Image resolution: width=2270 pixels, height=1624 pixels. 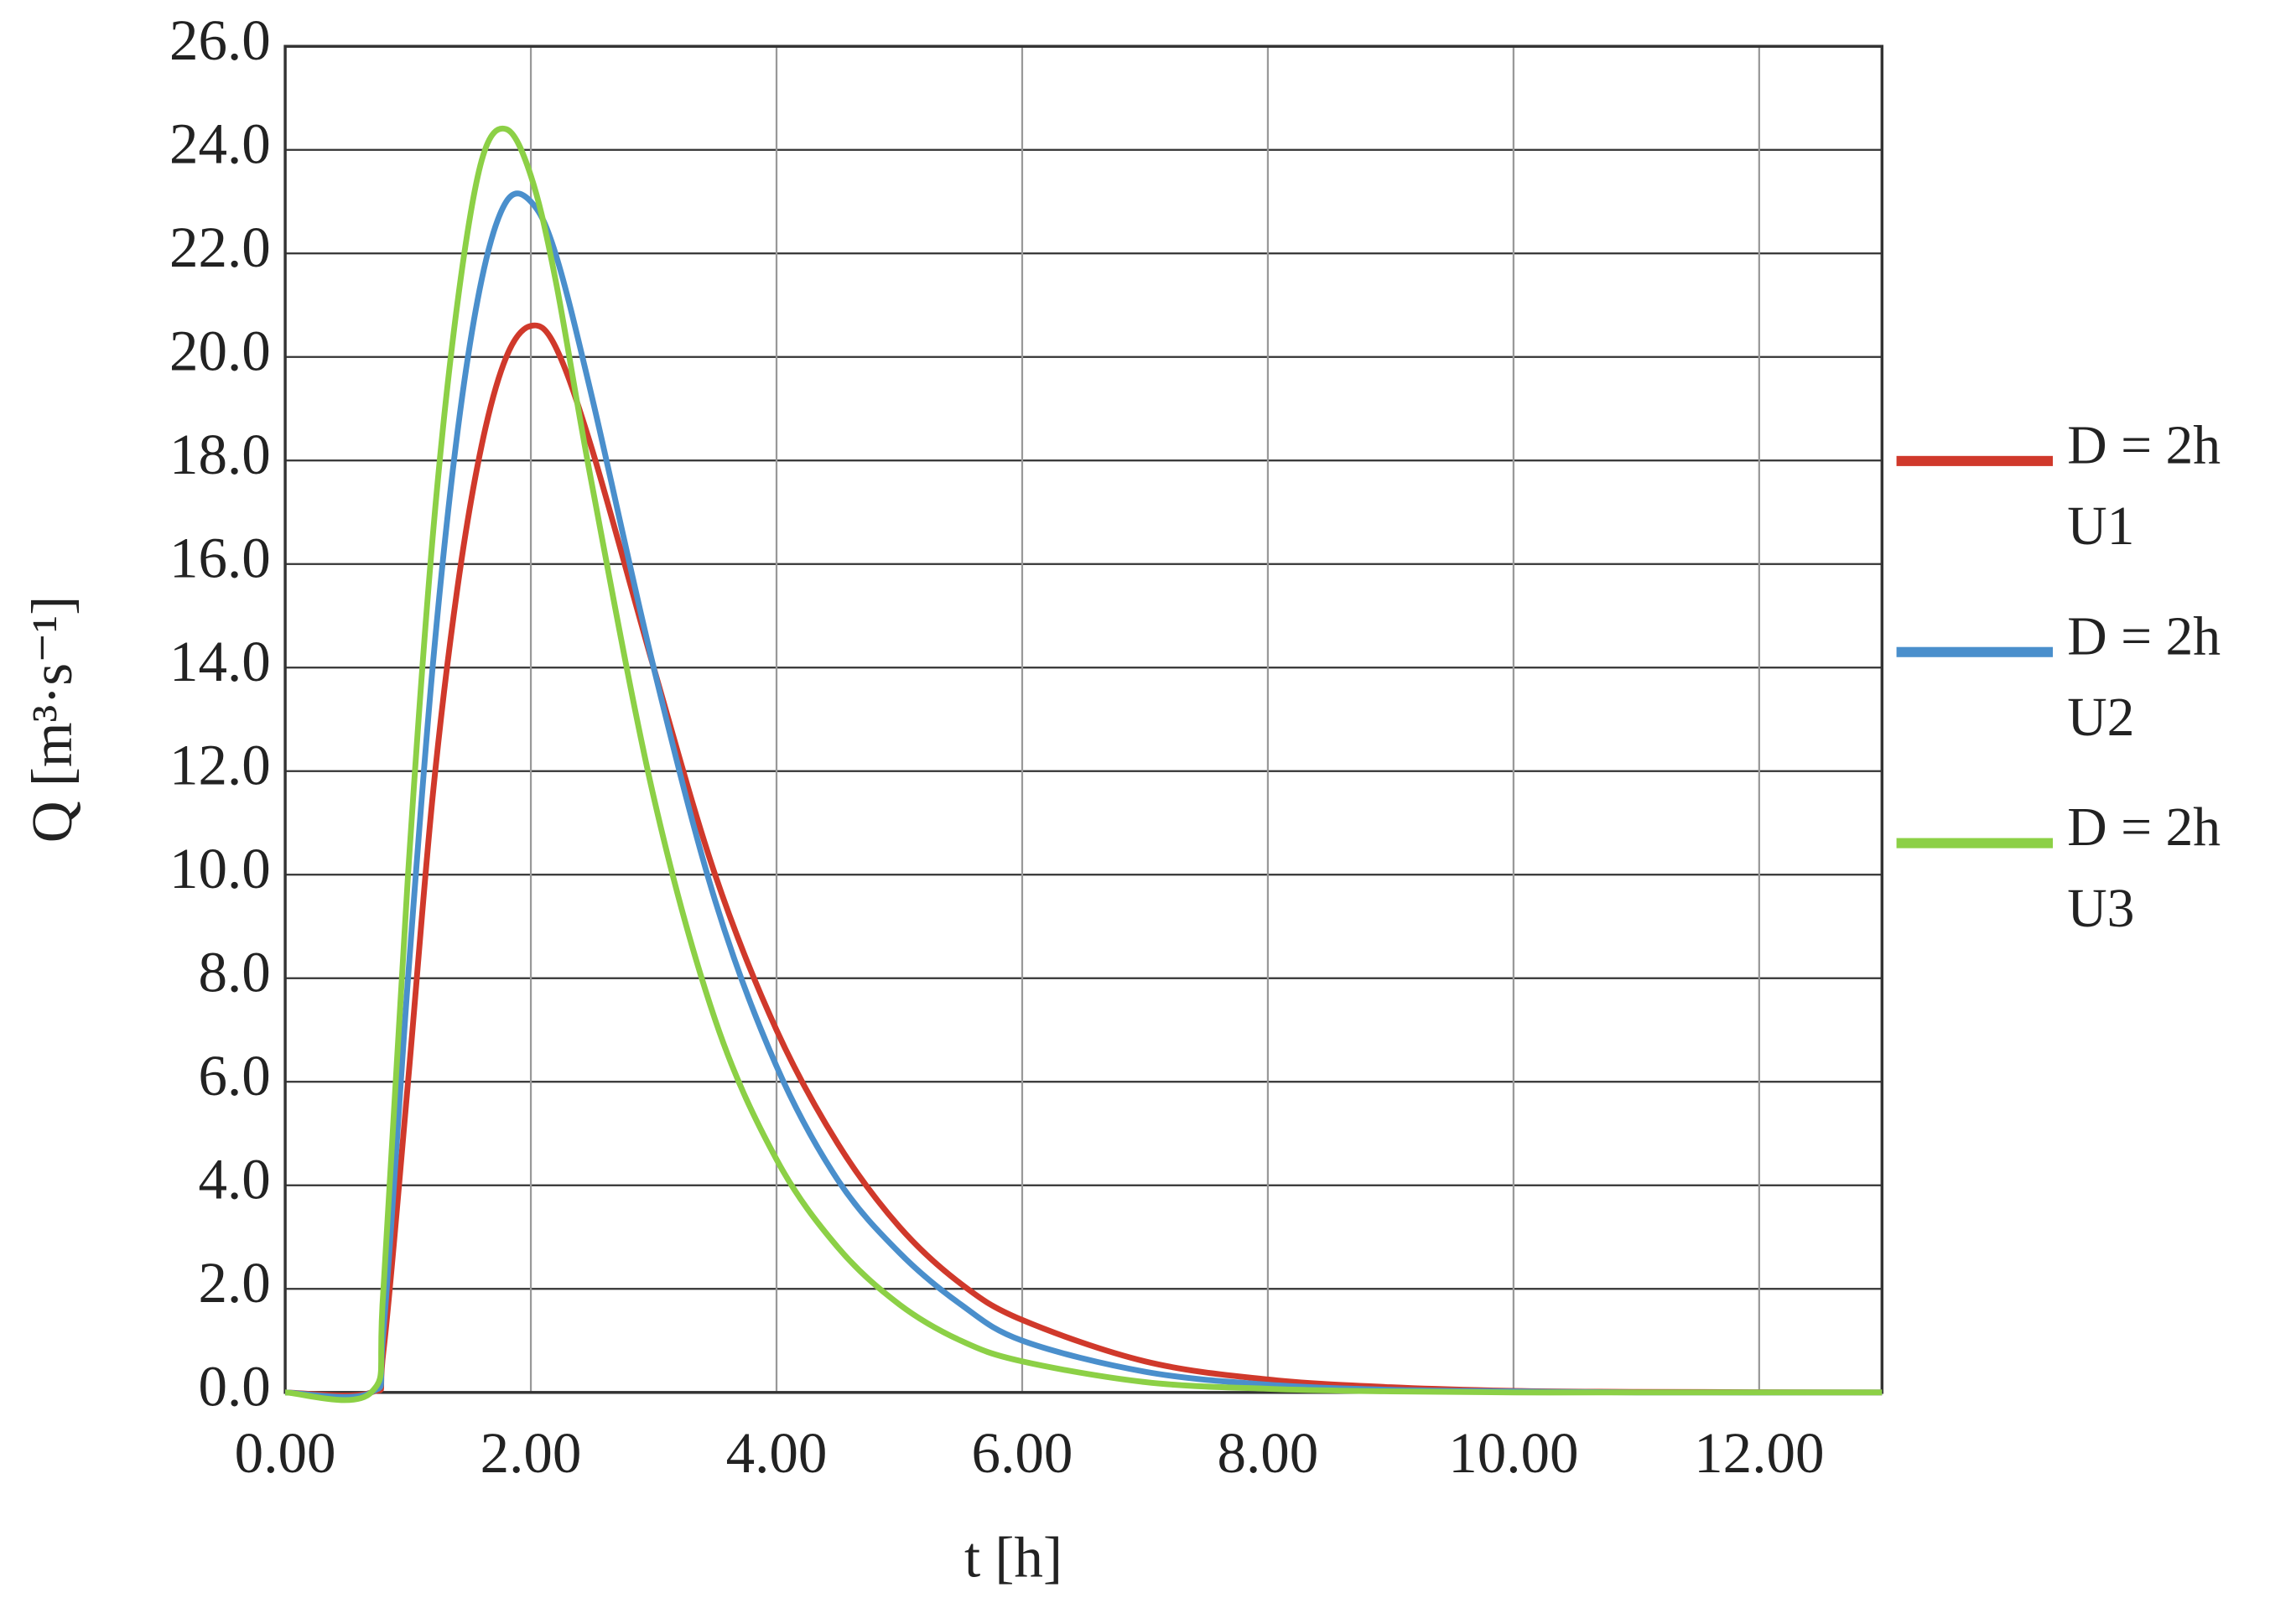 I want to click on legend-label: D = 2h U3, so click(x=2144, y=868).